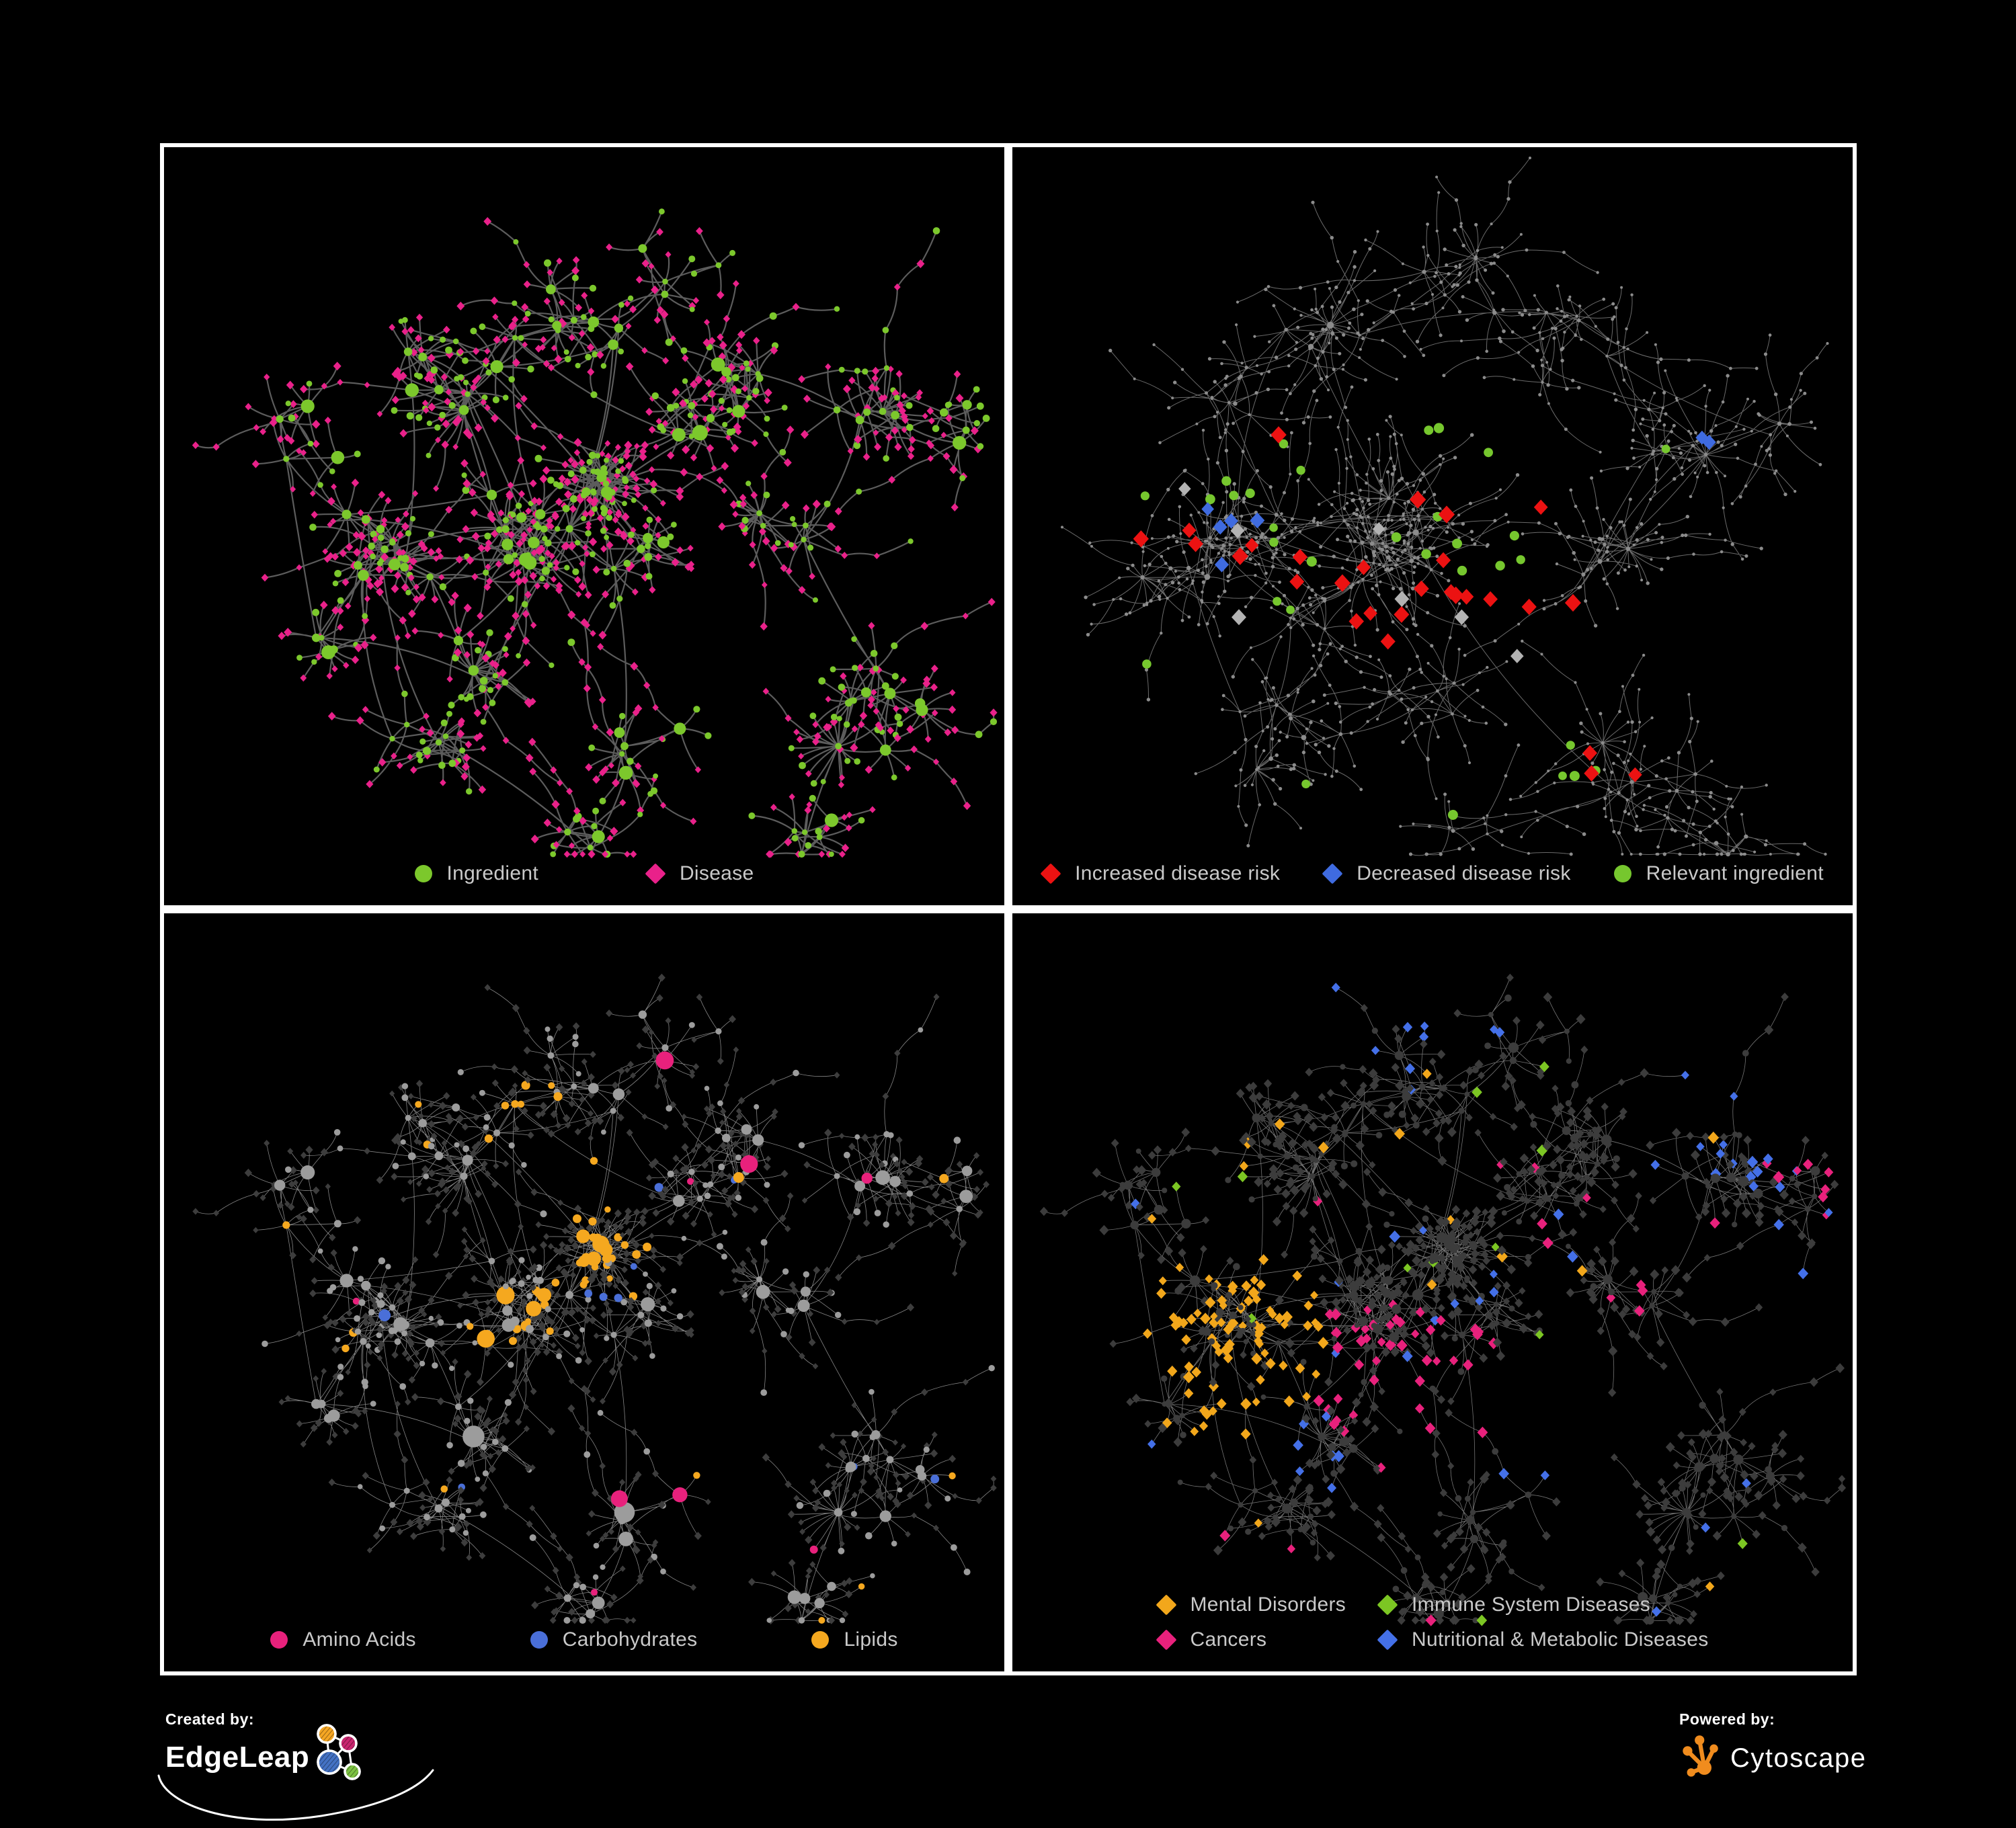  What do you see at coordinates (1464, 873) in the screenshot?
I see `legend-label: Decreased disease risk` at bounding box center [1464, 873].